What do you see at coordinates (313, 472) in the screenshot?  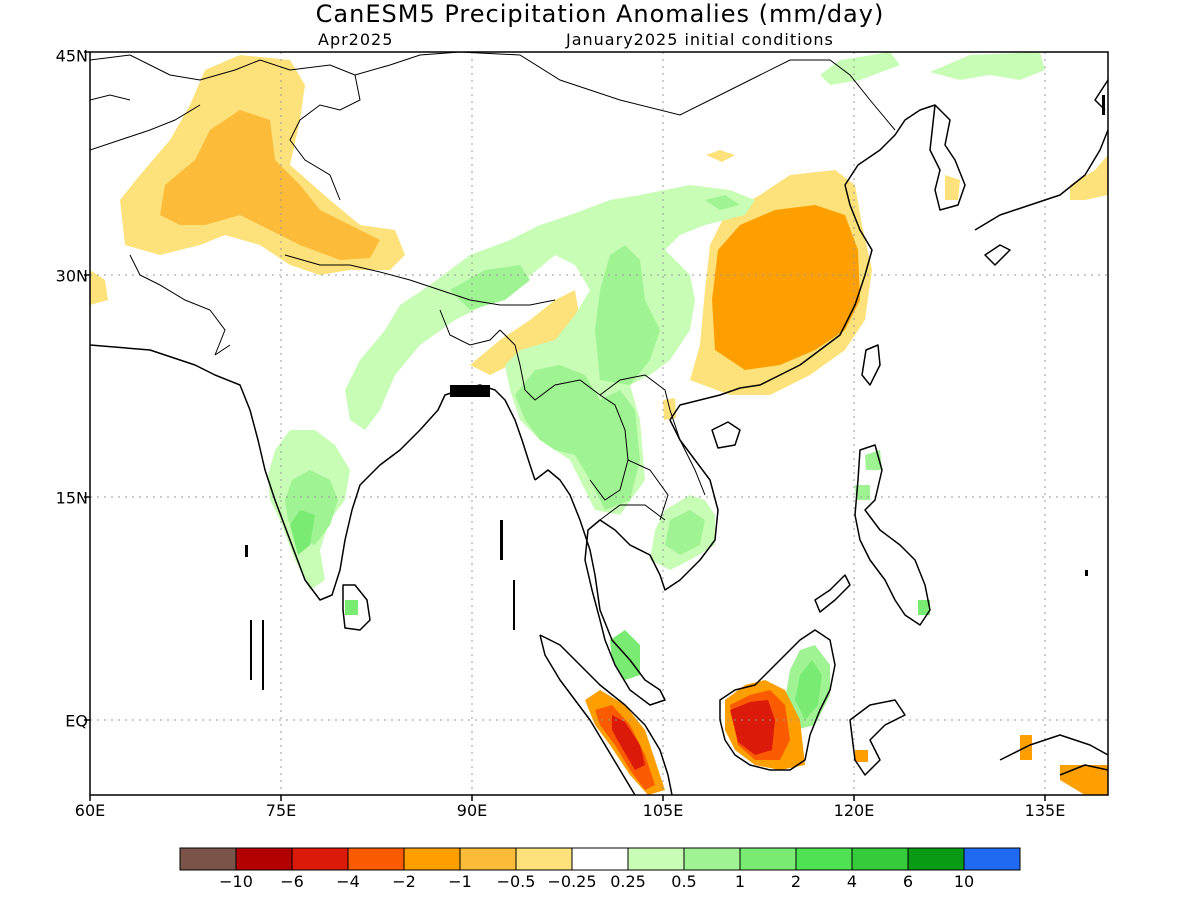 I see `coastline-india` at bounding box center [313, 472].